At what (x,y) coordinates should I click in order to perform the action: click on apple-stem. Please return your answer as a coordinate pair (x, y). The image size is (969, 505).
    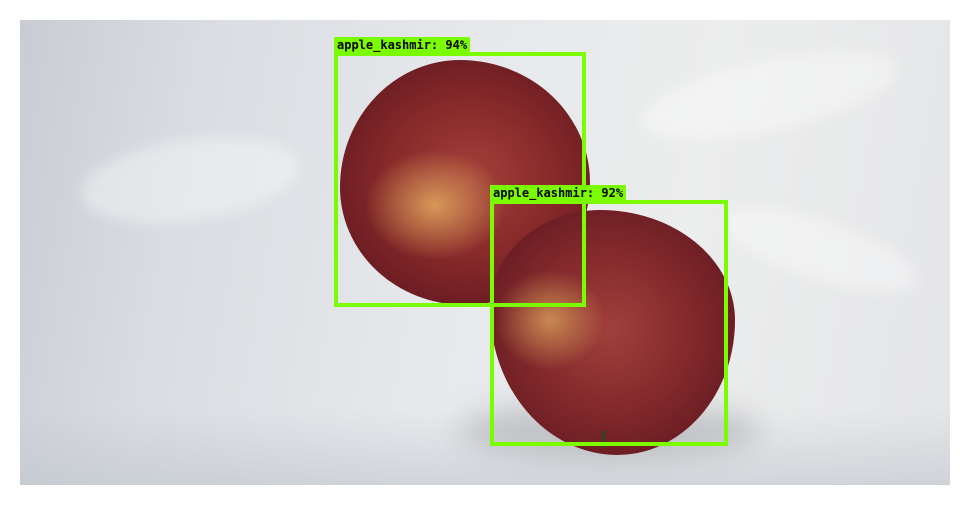
    Looking at the image, I should click on (603, 439).